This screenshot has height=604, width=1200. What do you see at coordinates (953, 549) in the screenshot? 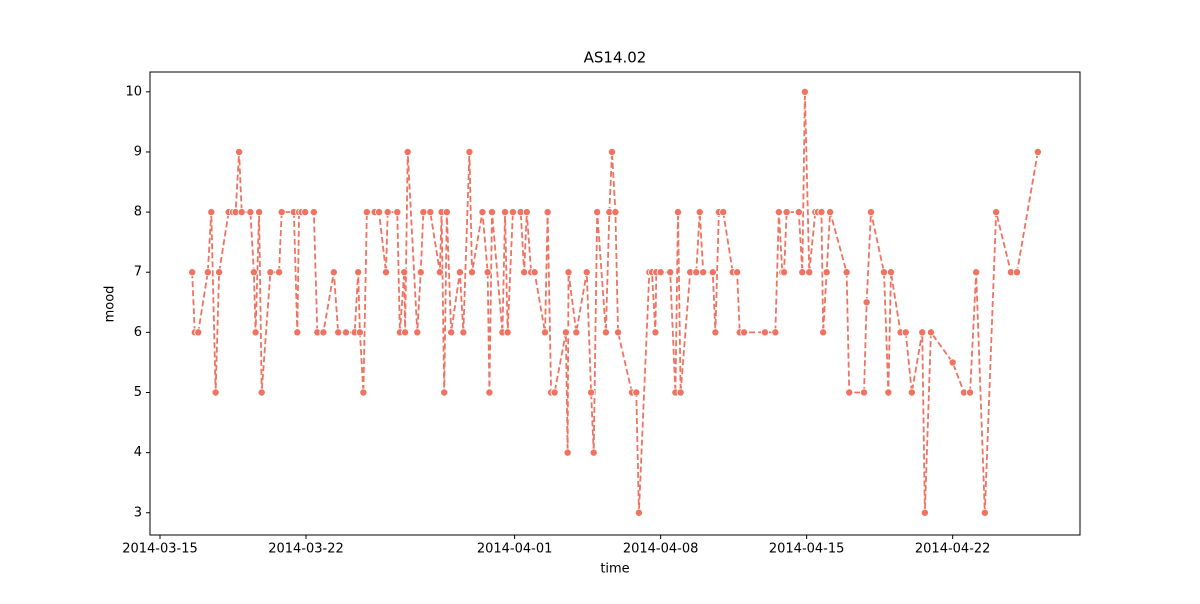
I see `x-tick-label: 2014-04-22` at bounding box center [953, 549].